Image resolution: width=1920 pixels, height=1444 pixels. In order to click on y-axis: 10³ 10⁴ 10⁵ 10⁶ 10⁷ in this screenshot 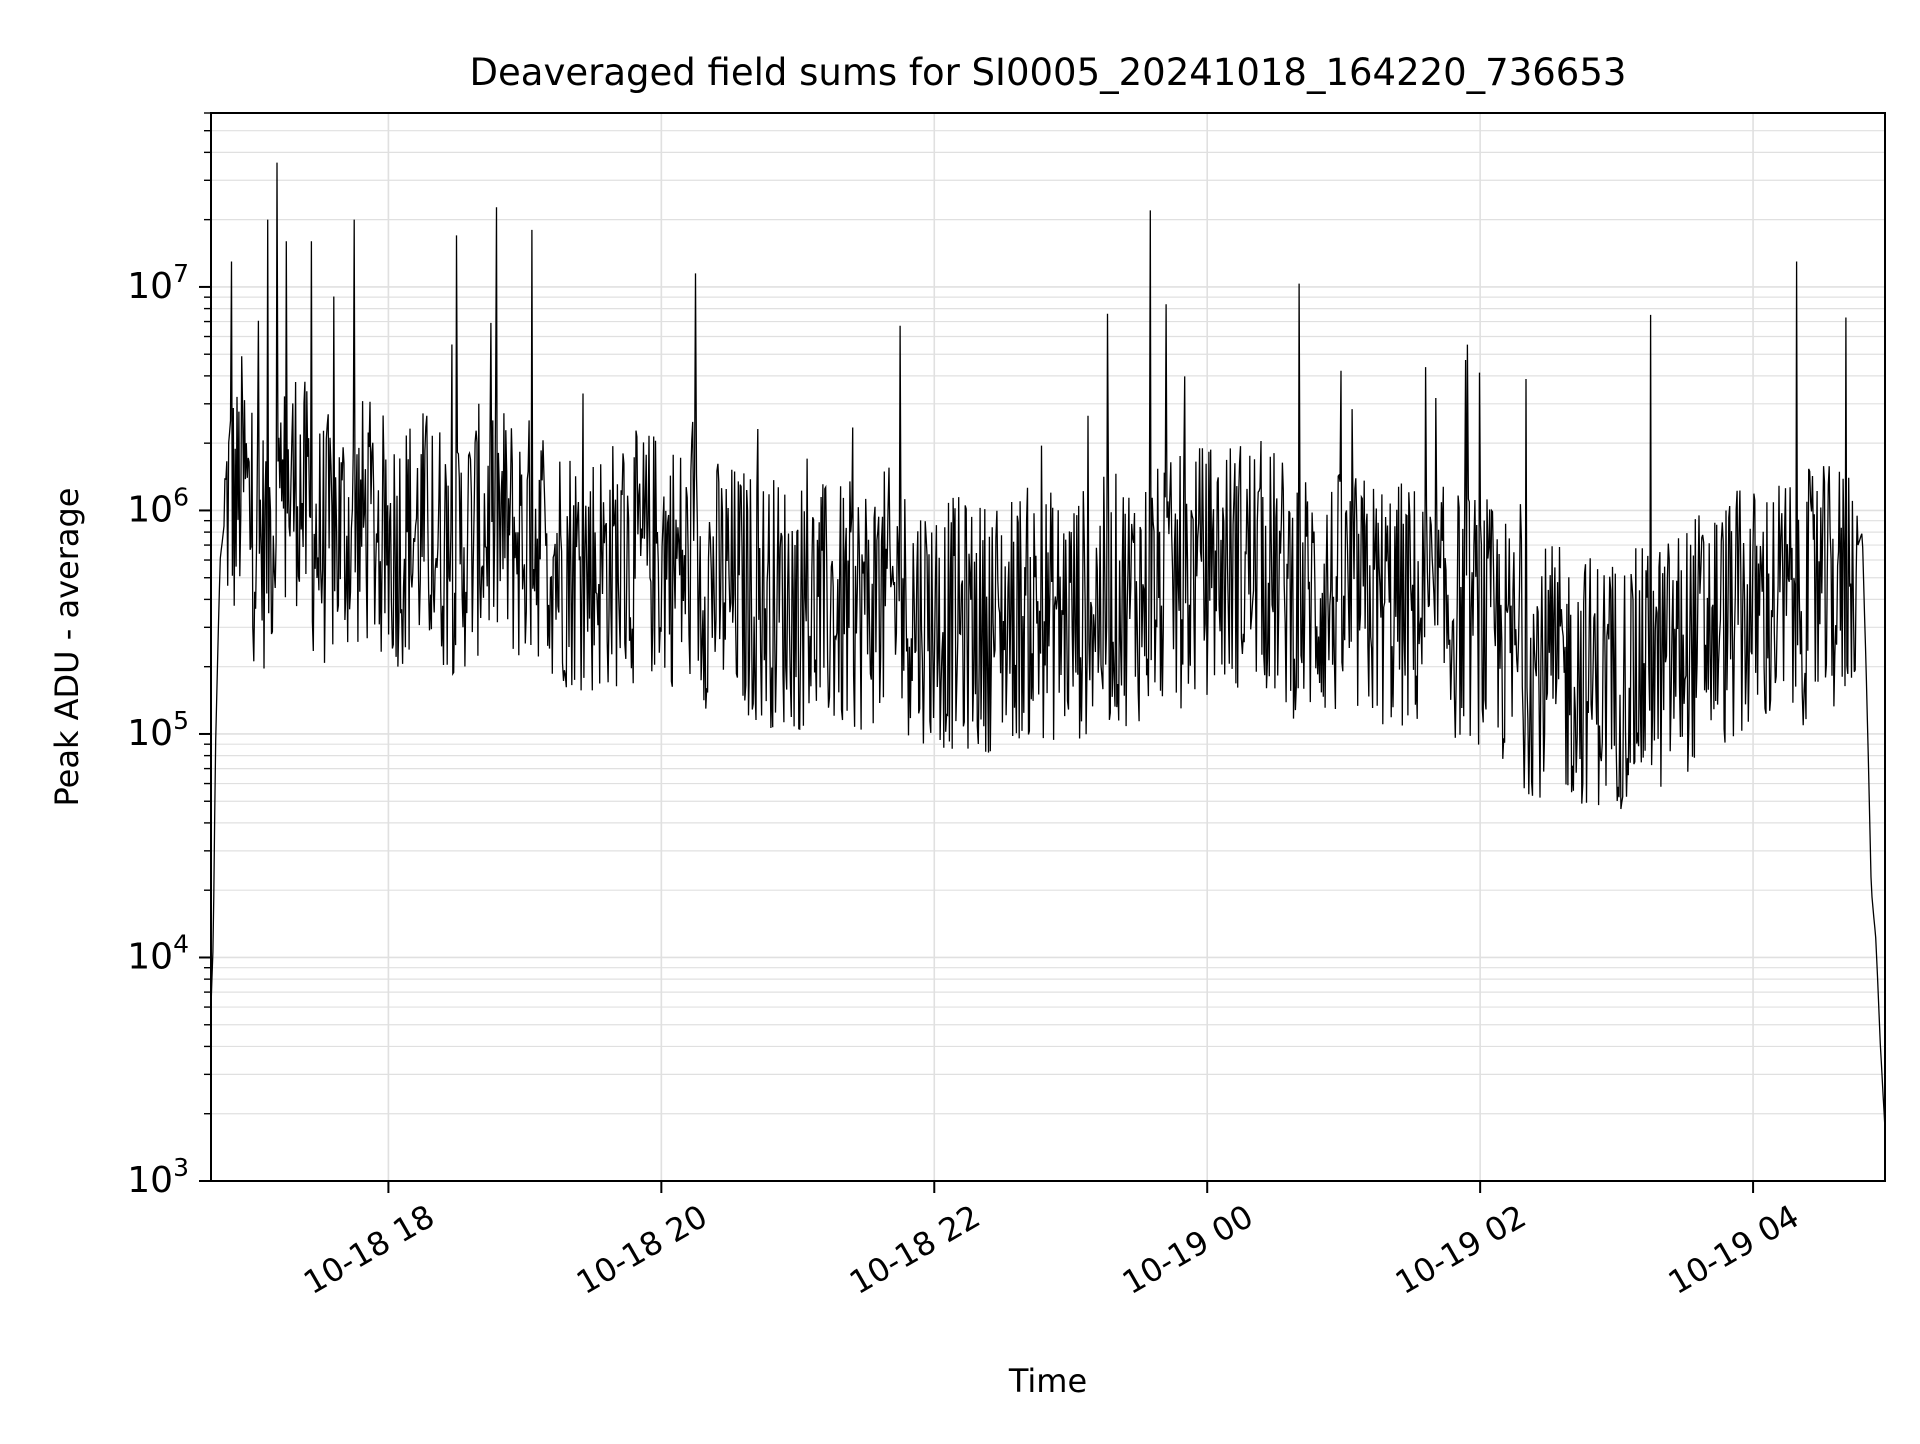, I will do `click(169, 656)`.